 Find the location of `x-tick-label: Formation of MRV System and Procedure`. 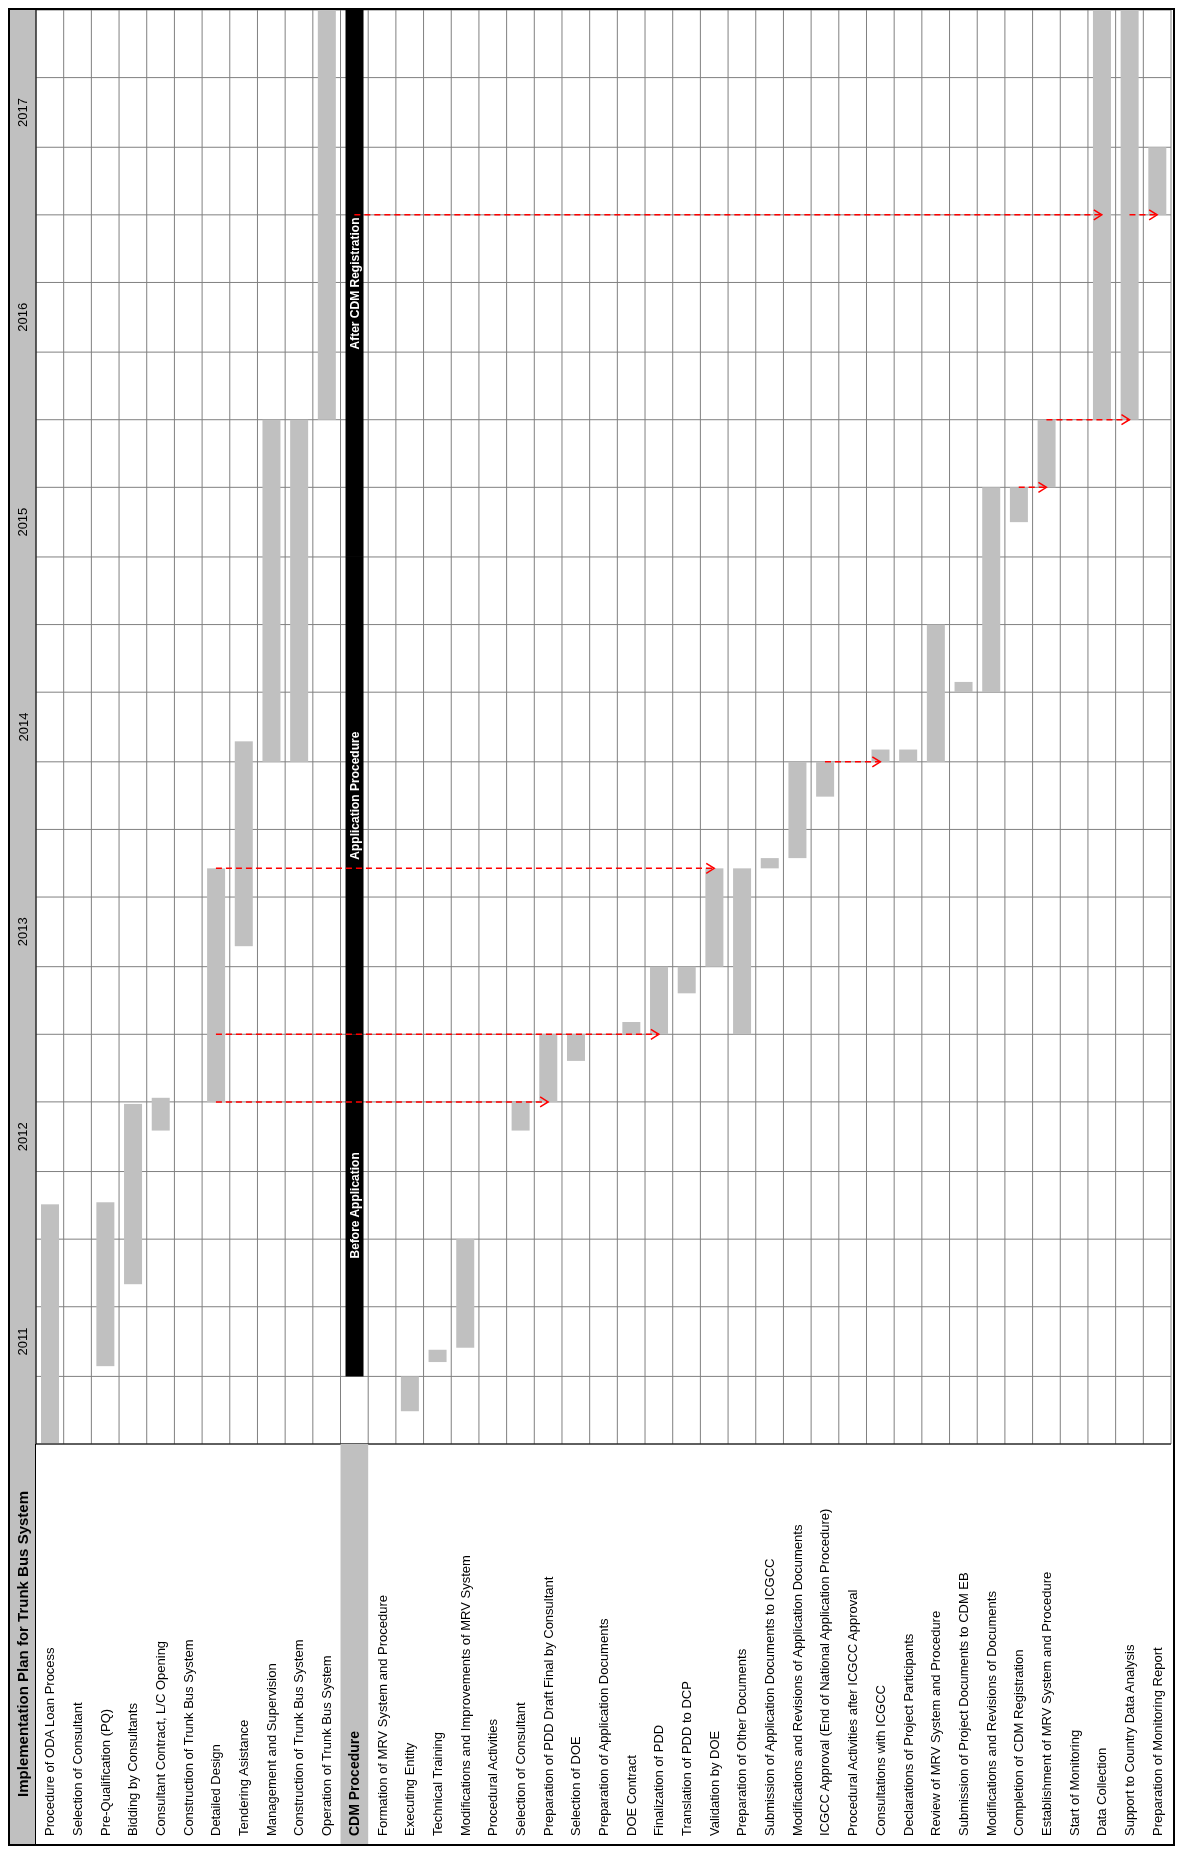

x-tick-label: Formation of MRV System and Procedure is located at coordinates (382, 1715).